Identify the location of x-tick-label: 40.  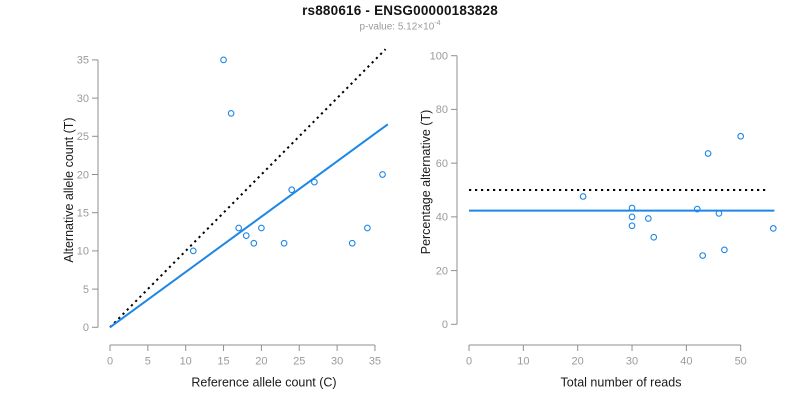
(686, 362).